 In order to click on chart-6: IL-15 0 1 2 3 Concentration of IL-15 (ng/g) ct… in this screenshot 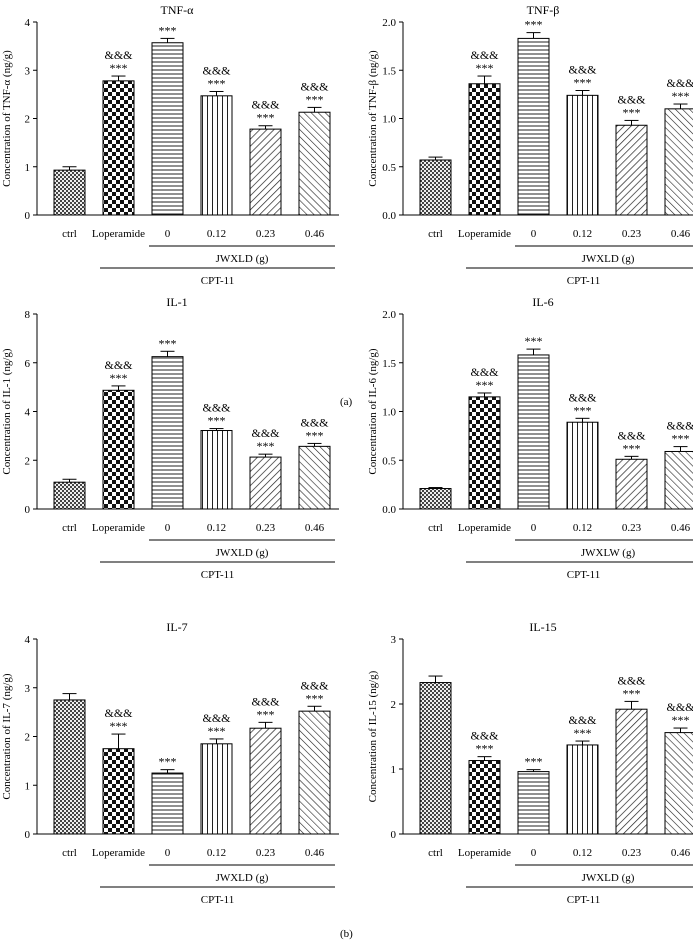, I will do `click(530, 763)`.